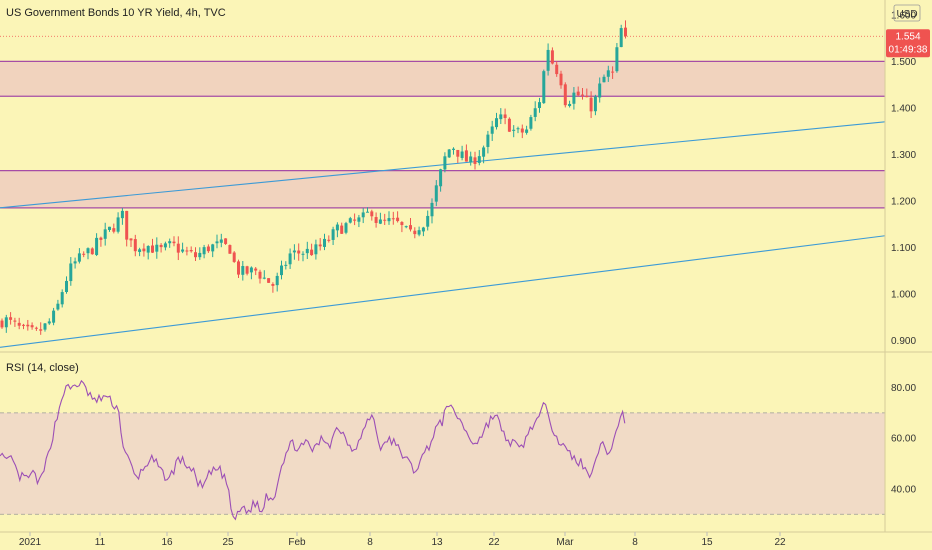  I want to click on price-axis: 1.600 1.500 1.400 1.300 1.200 1.100 1.000 0.900, so click(903, 178).